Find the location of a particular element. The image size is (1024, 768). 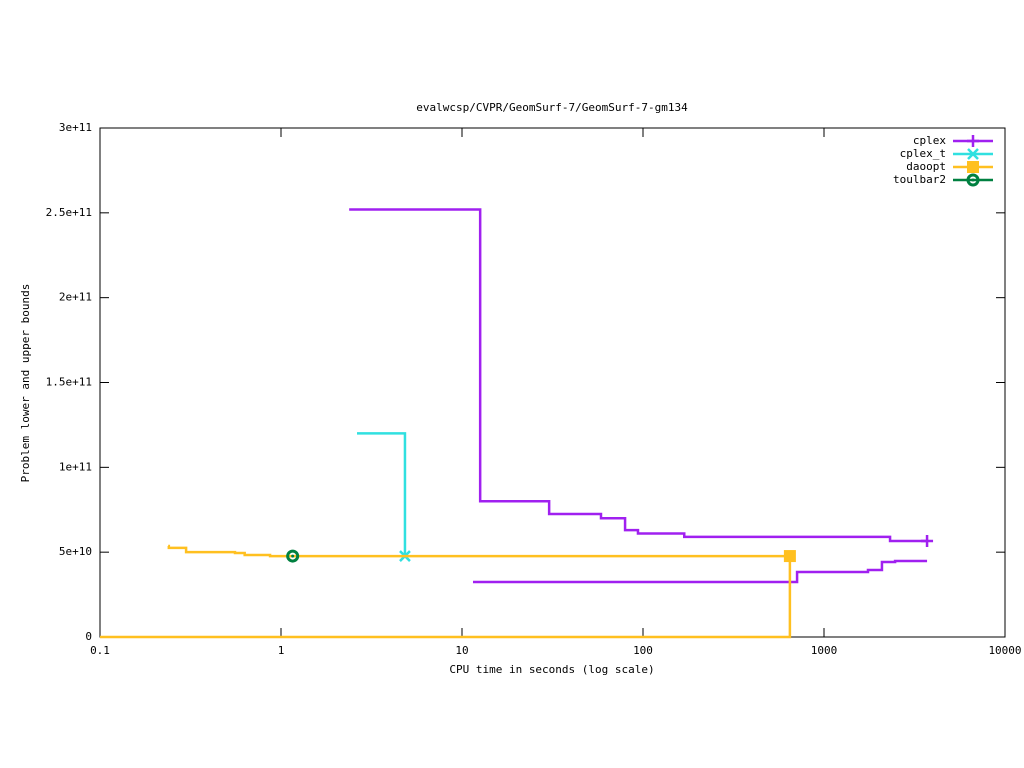

y-axis-label: Problem lower and upper bounds is located at coordinates (25, 383).